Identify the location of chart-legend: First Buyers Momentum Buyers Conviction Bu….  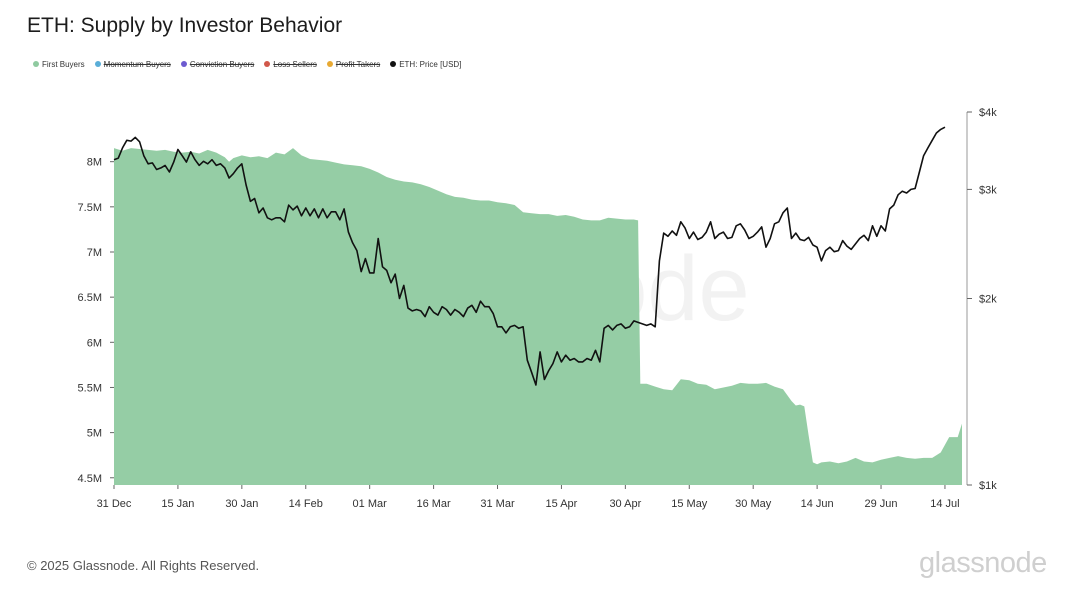
(252, 64).